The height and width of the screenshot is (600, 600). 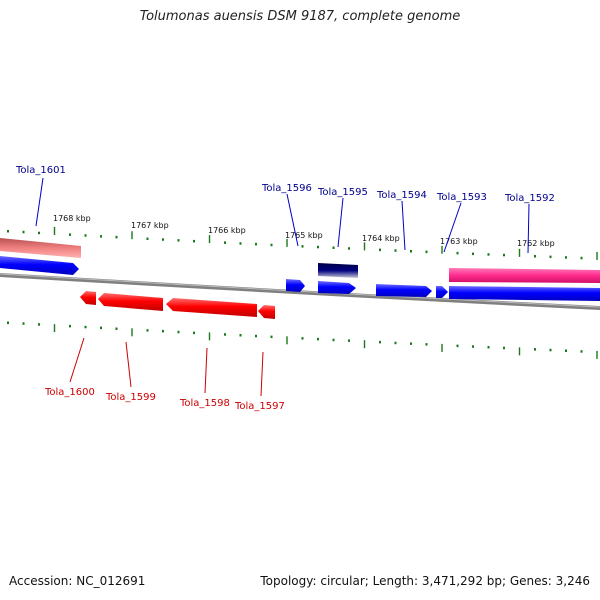 I want to click on gene-tola-1594-arrow, so click(x=404, y=290).